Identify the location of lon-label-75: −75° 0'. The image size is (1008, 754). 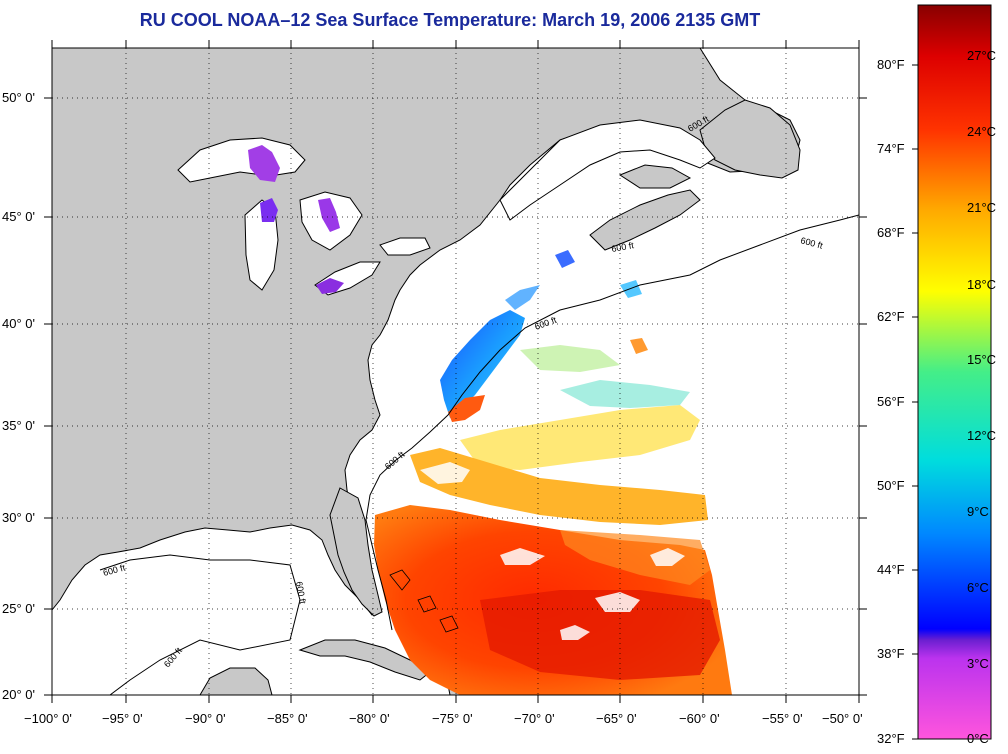
(452, 718).